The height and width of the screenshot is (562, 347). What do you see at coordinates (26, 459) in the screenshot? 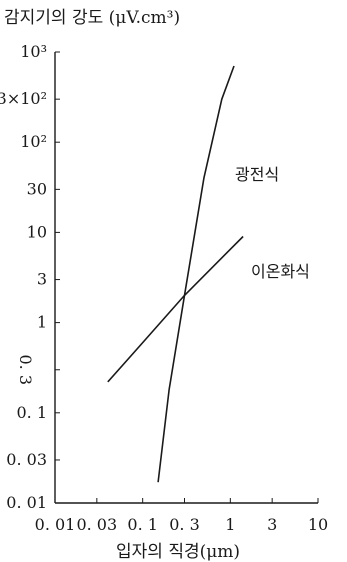
I see `y-tick-label: 0. 03` at bounding box center [26, 459].